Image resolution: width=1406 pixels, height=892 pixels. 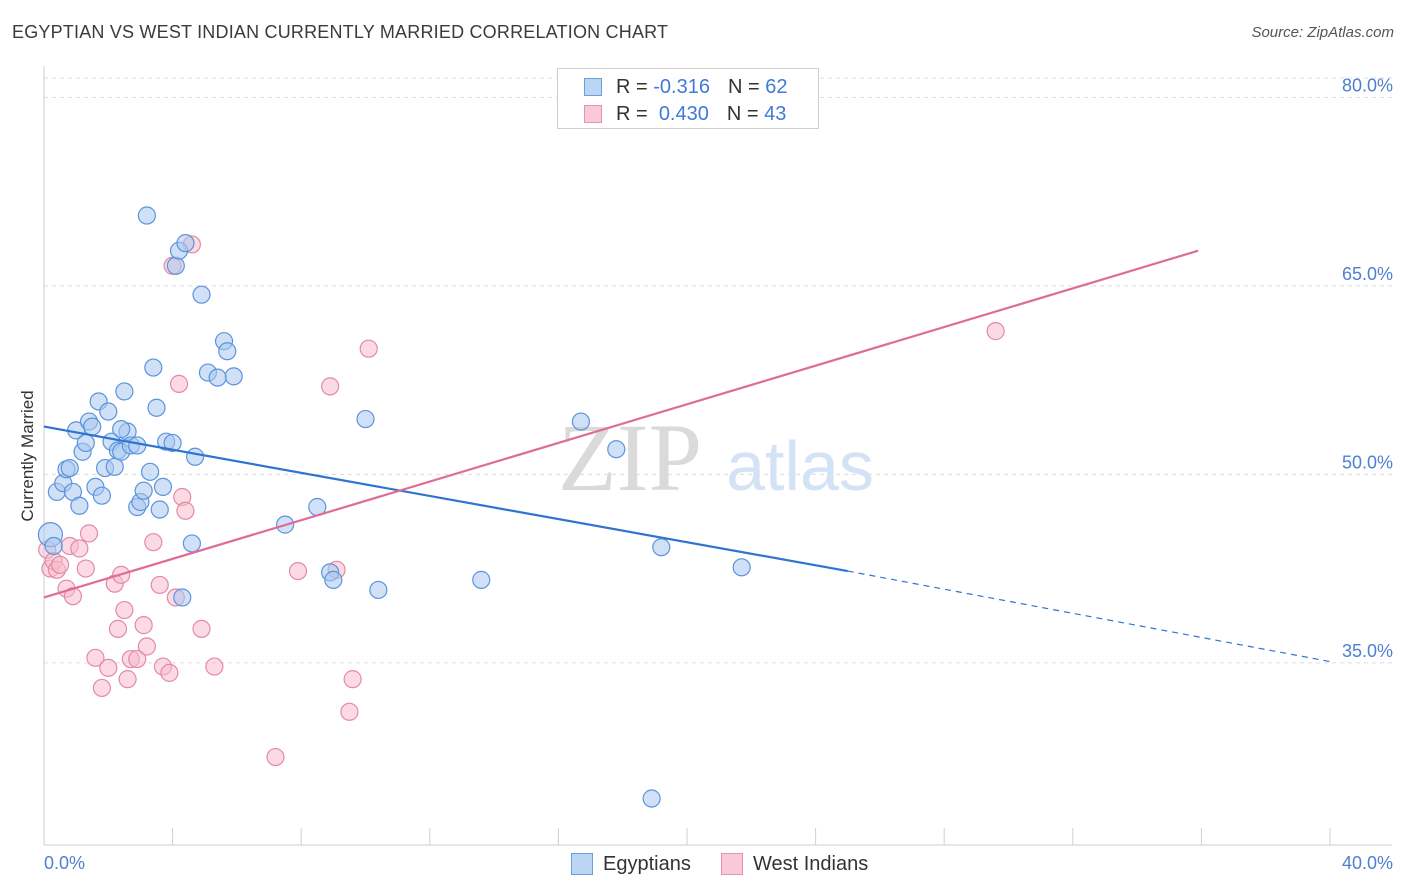 What do you see at coordinates (1322, 32) in the screenshot?
I see `chart-source: Source: ZipAtlas.com` at bounding box center [1322, 32].